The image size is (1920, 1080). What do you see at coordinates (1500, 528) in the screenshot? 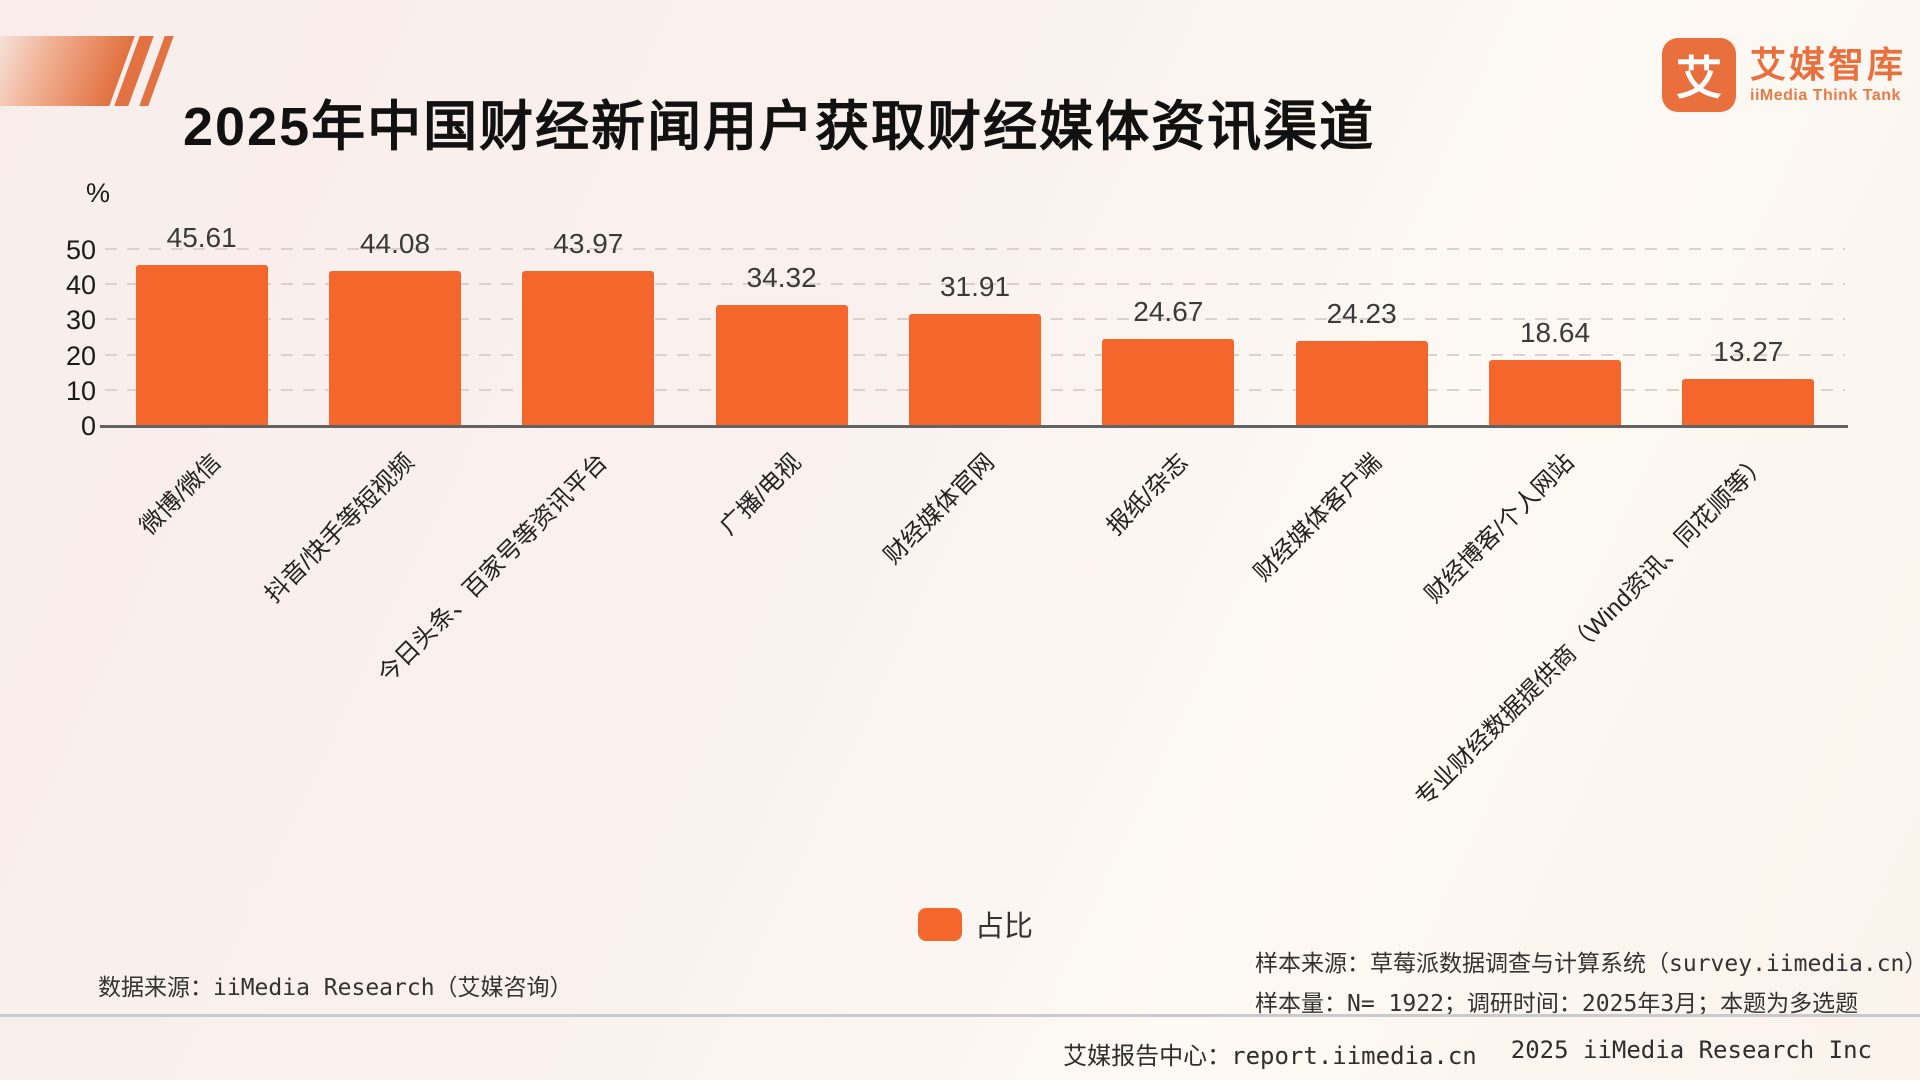
I see `category-label-7: 财经博客/个人网站` at bounding box center [1500, 528].